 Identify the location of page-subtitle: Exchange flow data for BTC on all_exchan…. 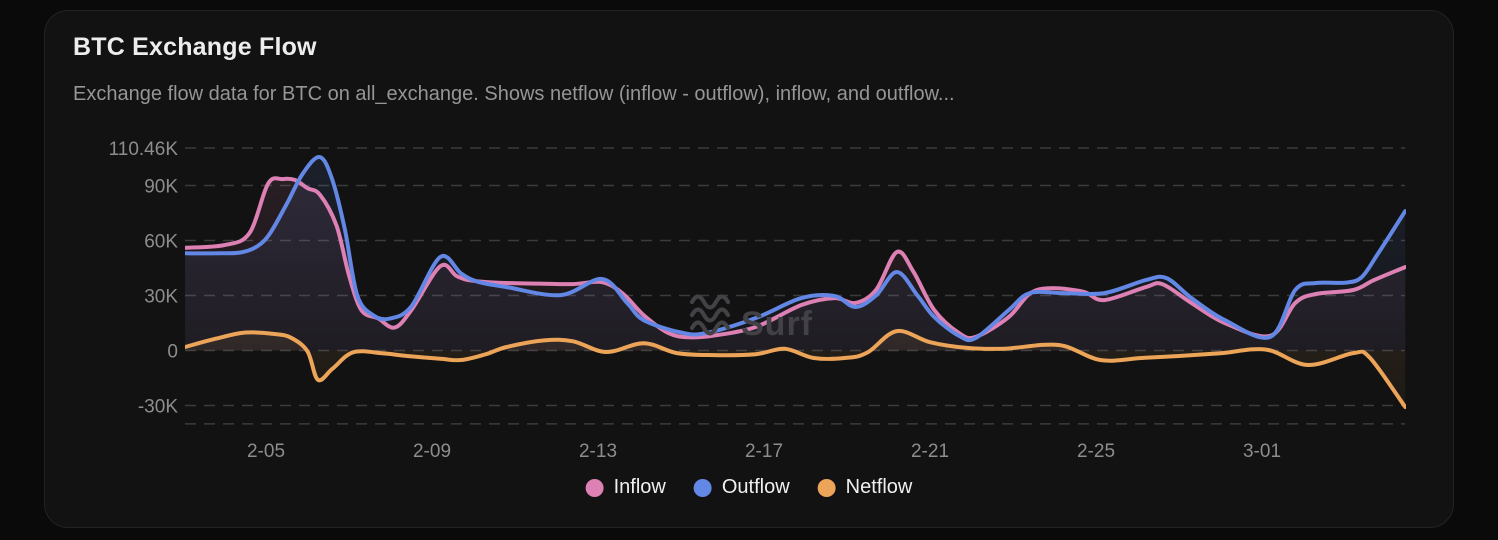
(514, 94).